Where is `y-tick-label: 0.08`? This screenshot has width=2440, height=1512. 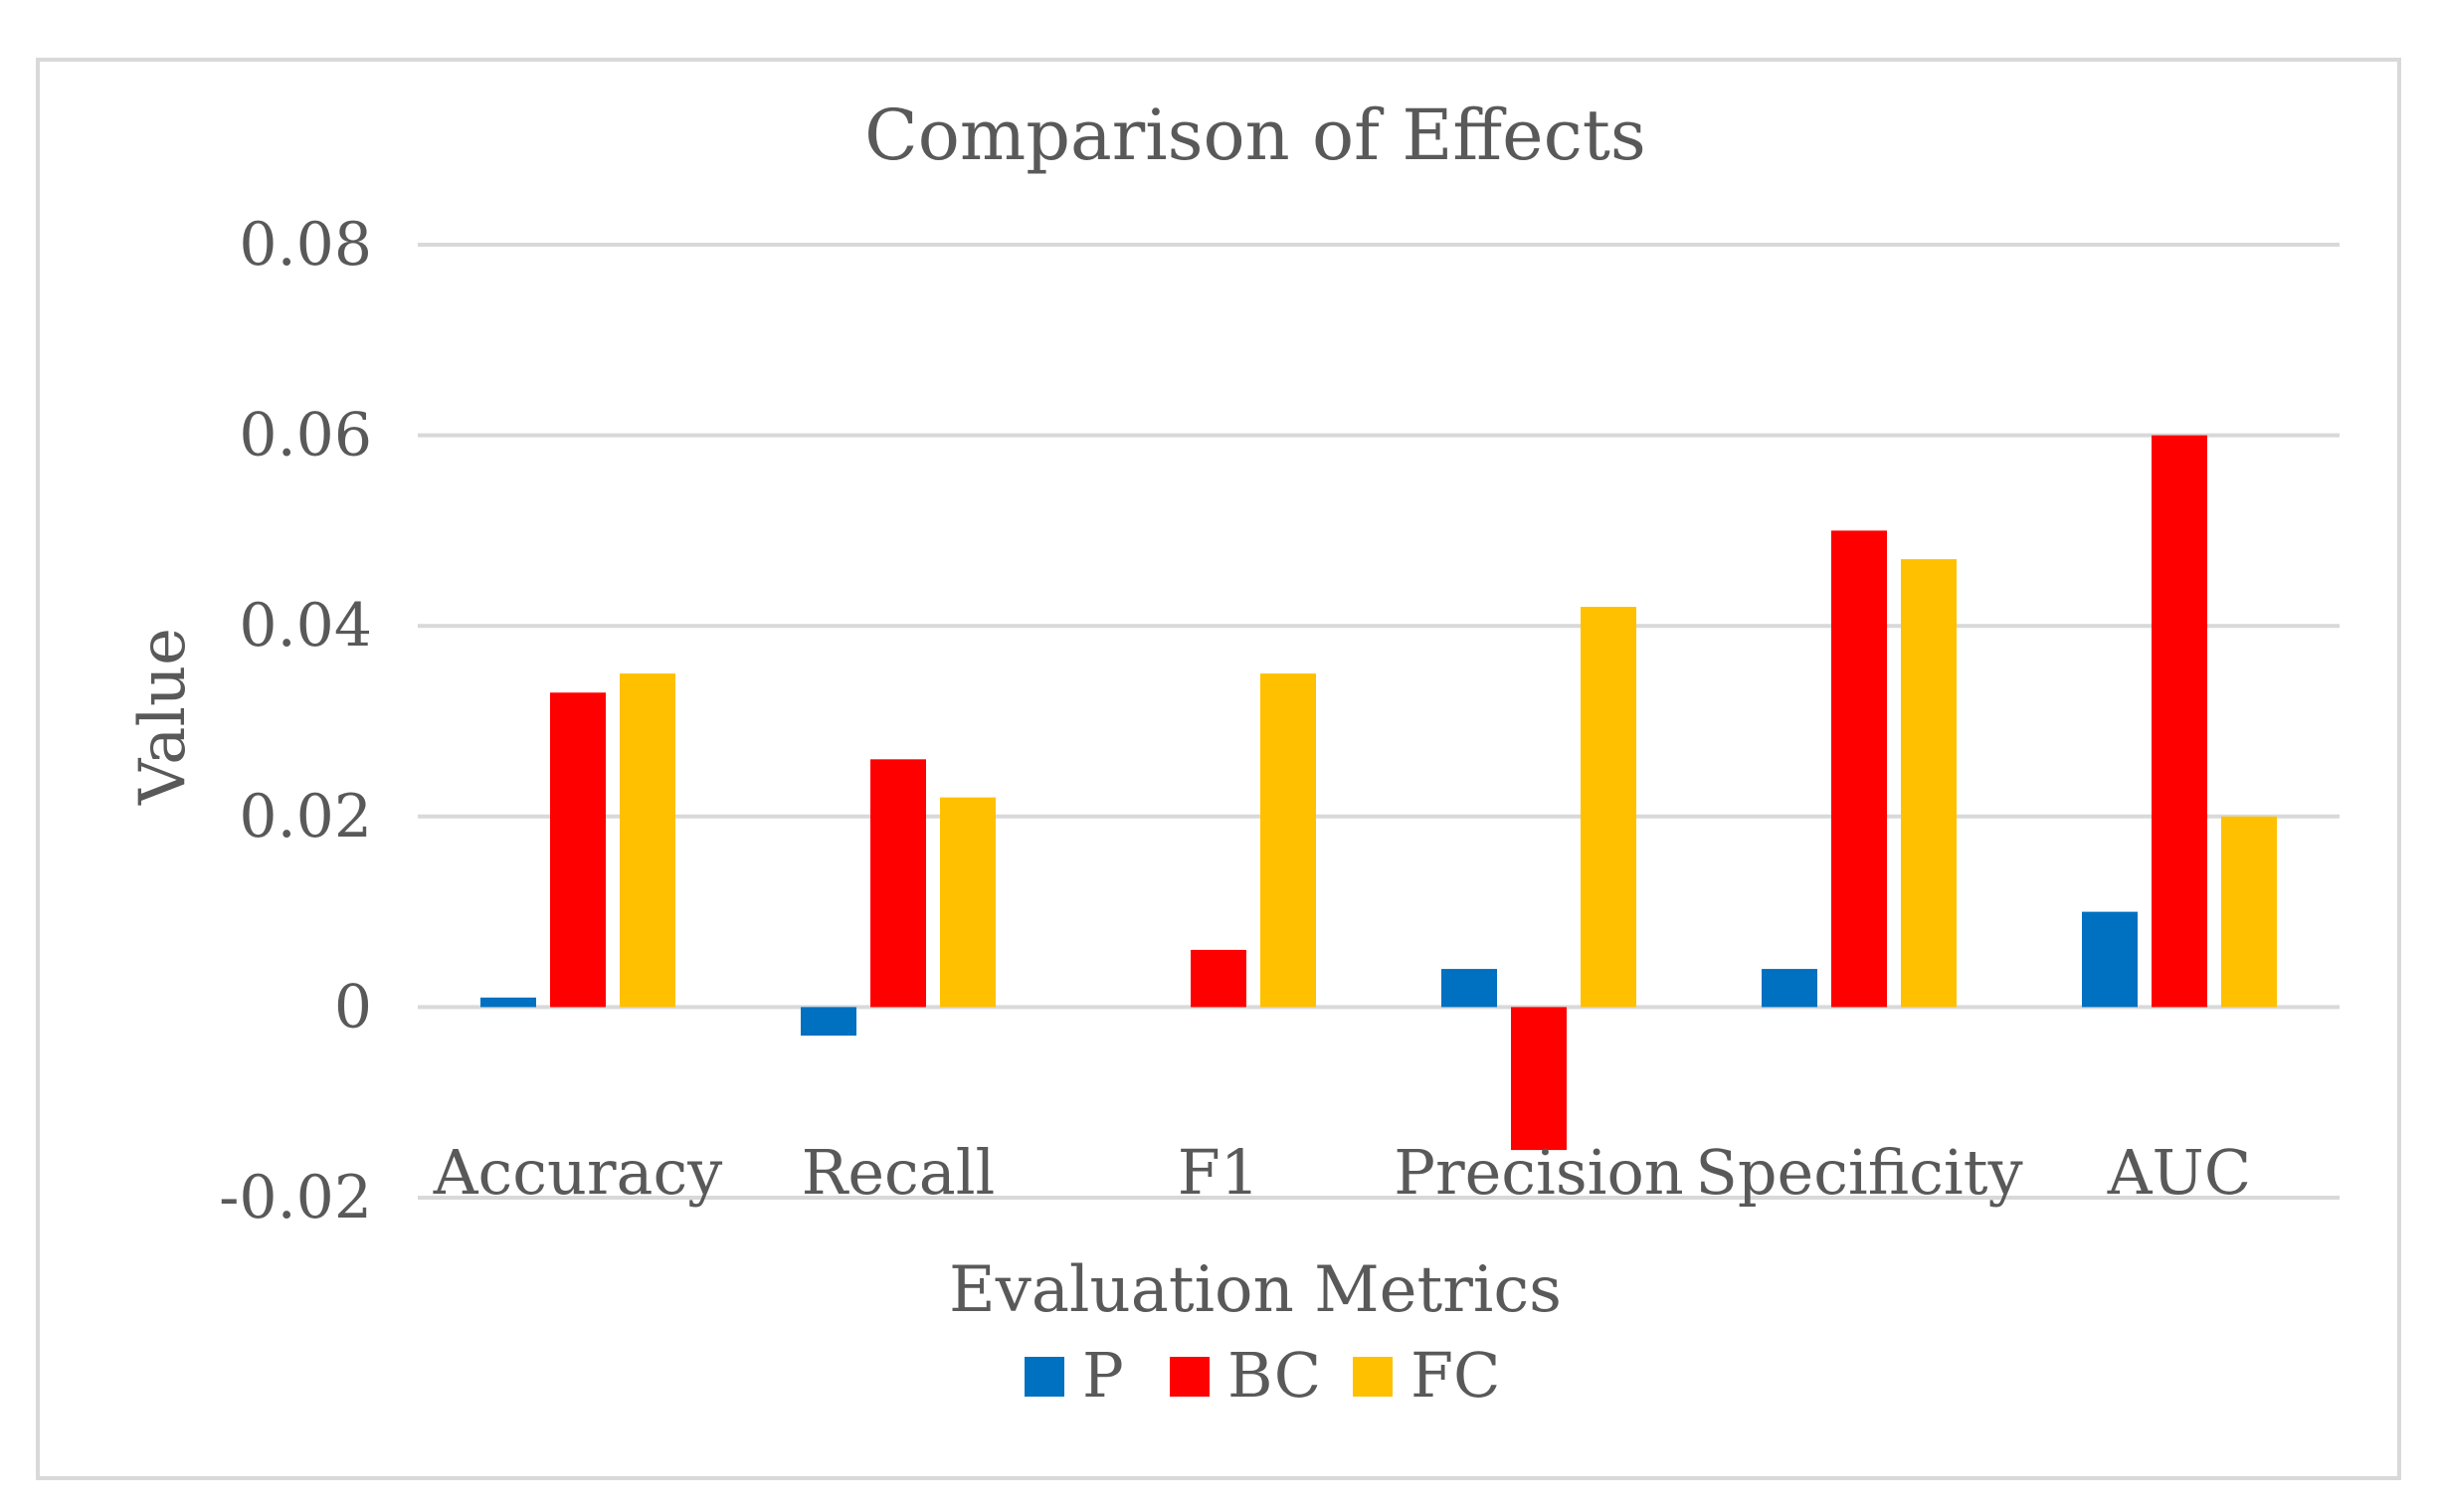
y-tick-label: 0.08 is located at coordinates (305, 245).